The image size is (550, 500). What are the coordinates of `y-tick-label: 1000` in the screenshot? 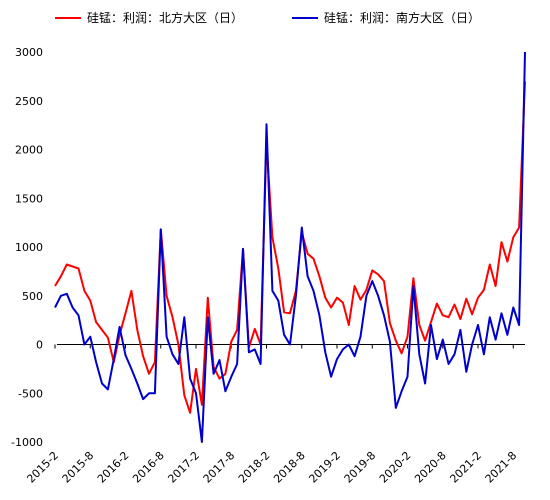 It's located at (29, 247).